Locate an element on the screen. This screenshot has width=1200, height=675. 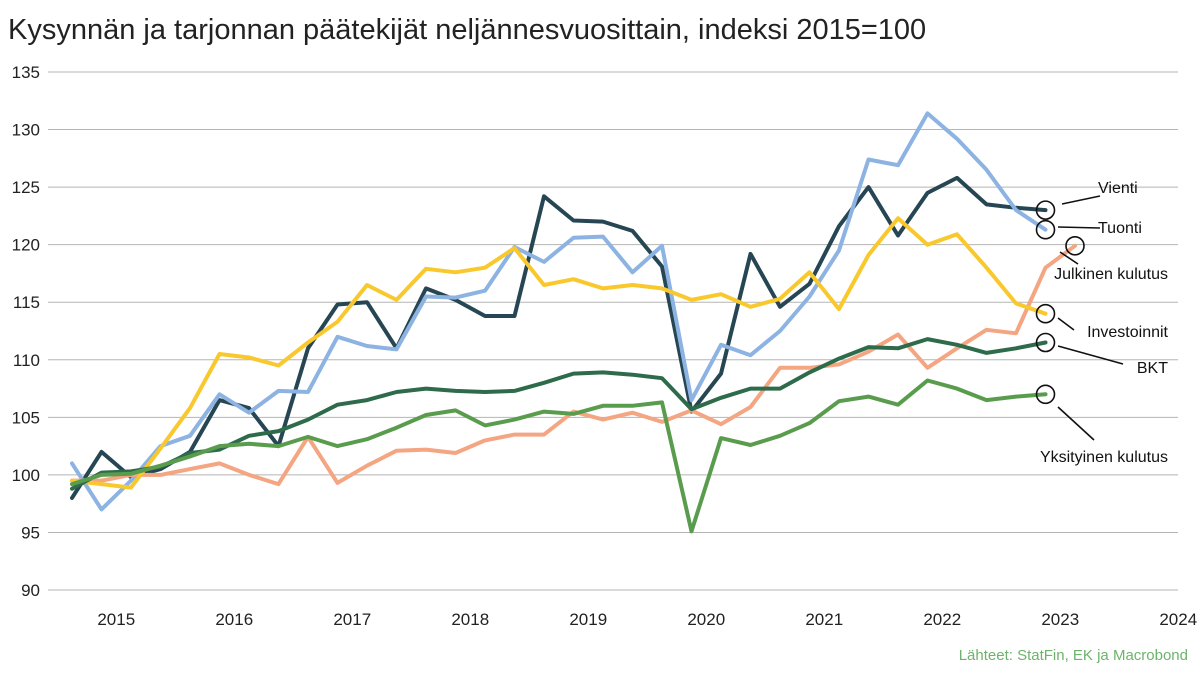
y-tick-label: 135 is located at coordinates (26, 72).